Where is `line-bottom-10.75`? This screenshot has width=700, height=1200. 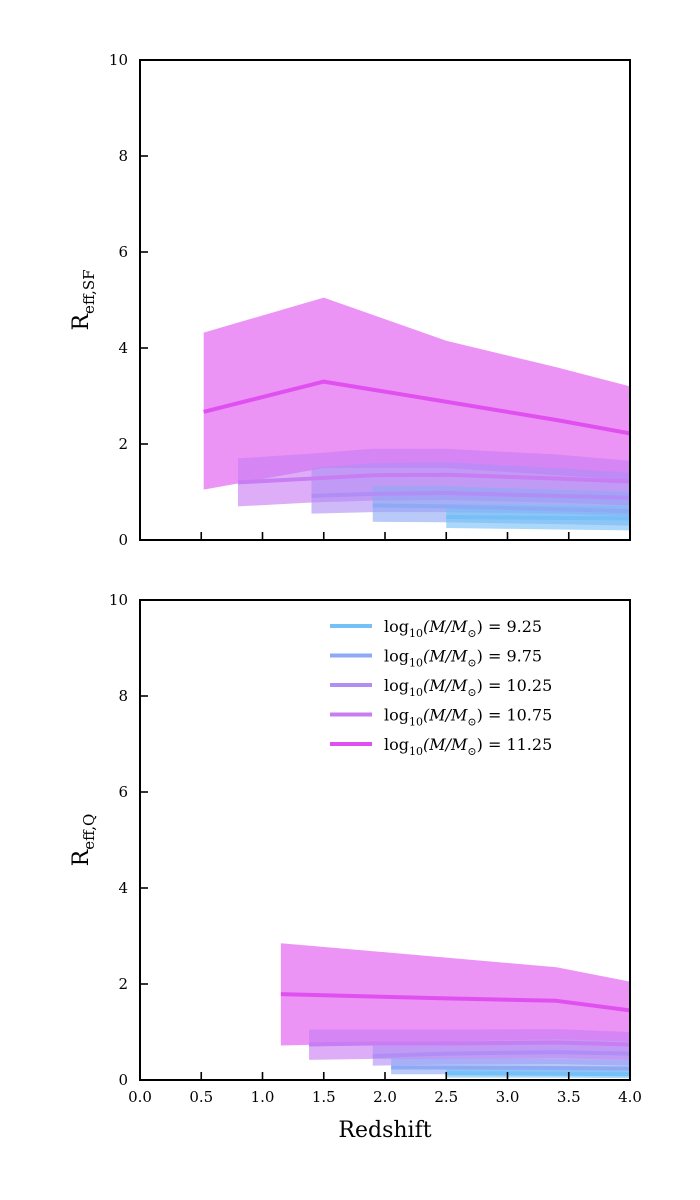
line-bottom-10.75 is located at coordinates (469, 1043).